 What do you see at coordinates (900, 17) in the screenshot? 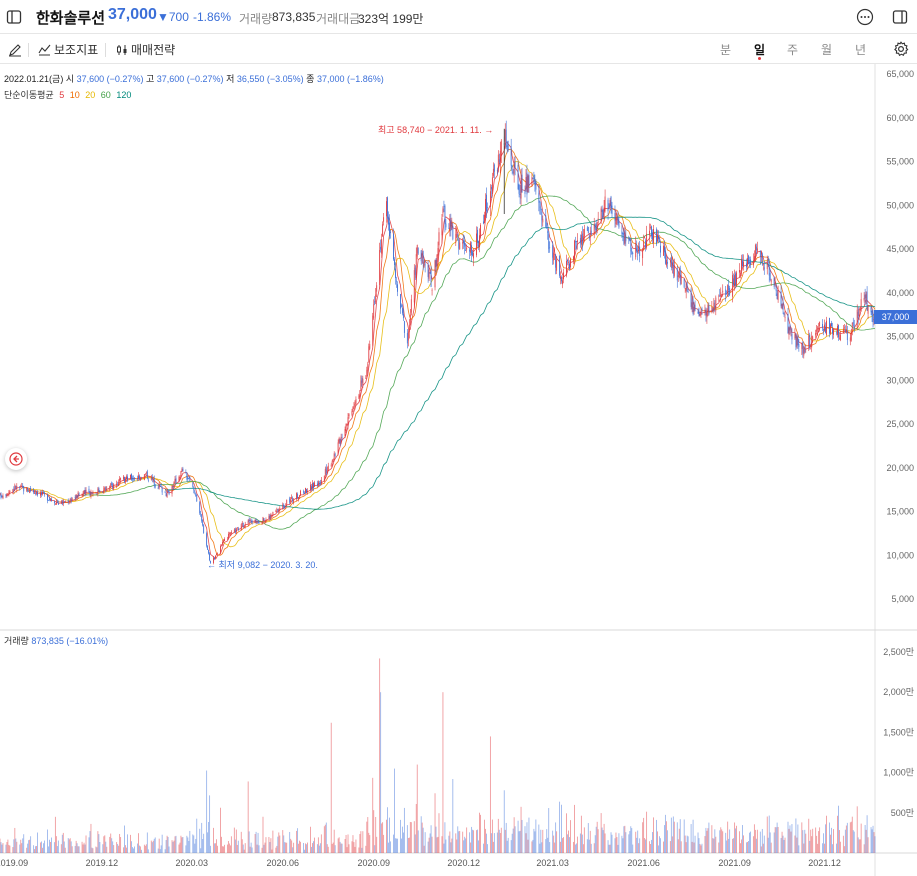
I see `side-panel-icon` at bounding box center [900, 17].